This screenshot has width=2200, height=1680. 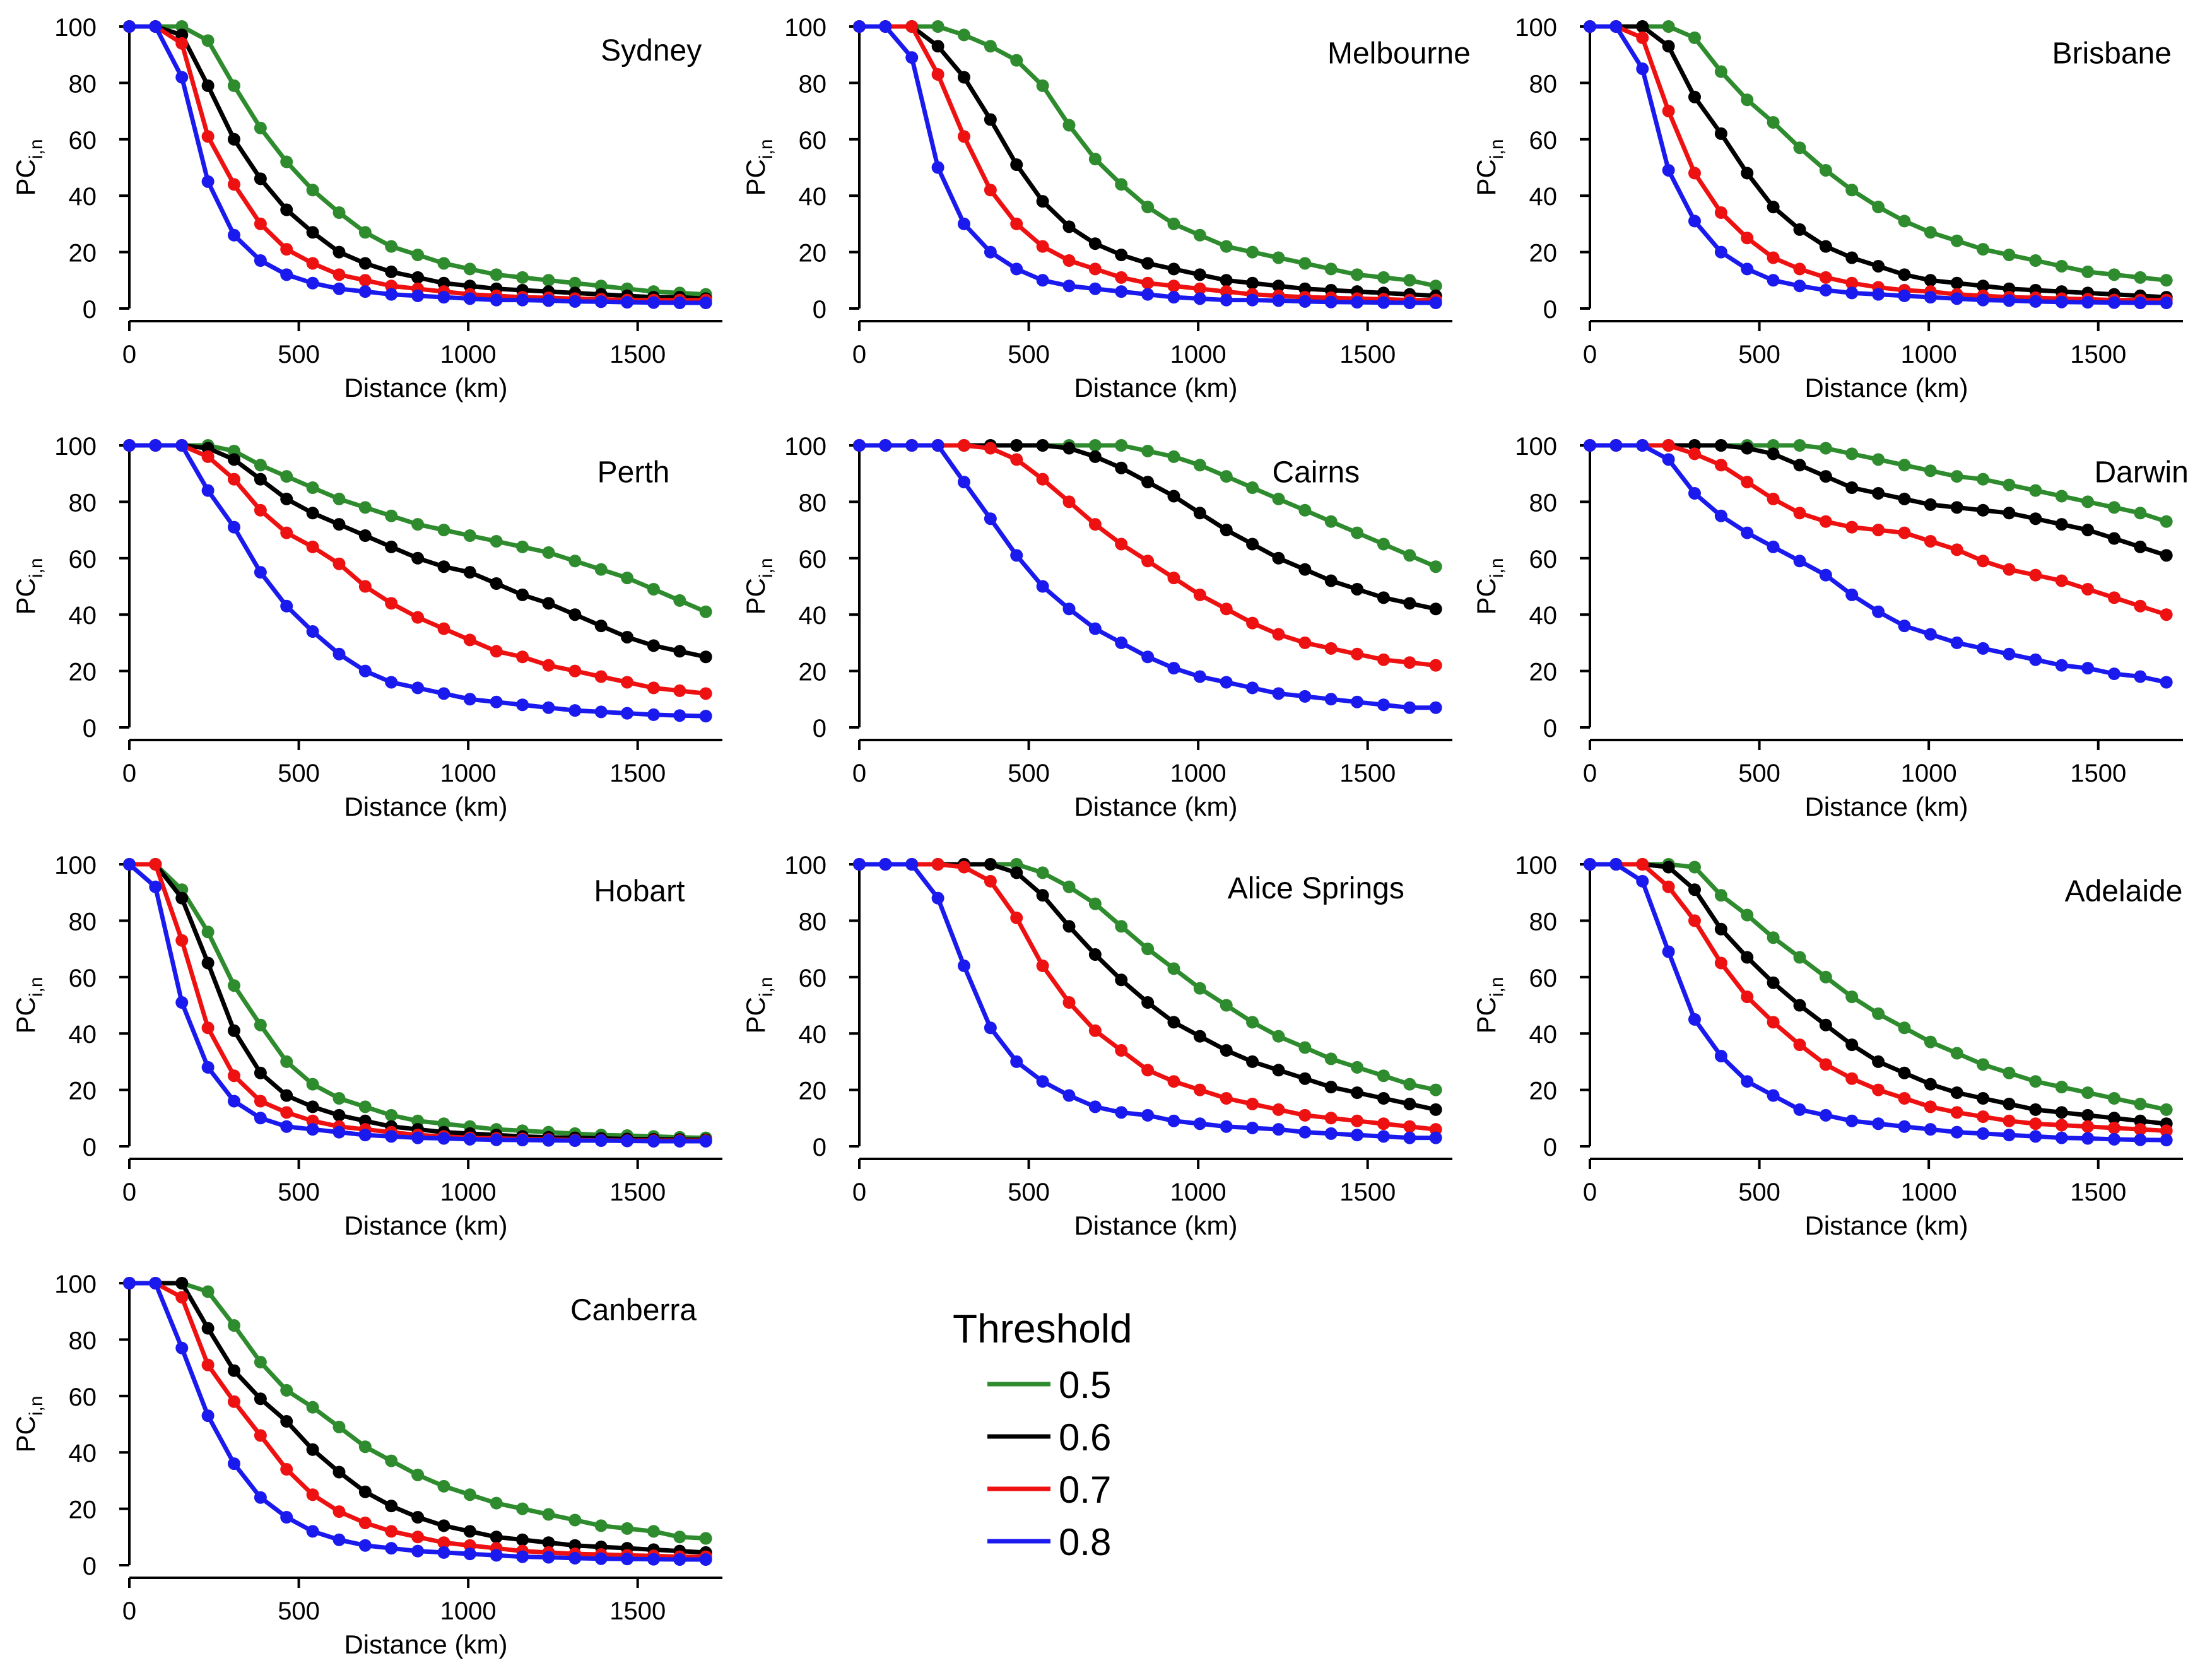 What do you see at coordinates (1316, 473) in the screenshot?
I see `panel-title: Cairns` at bounding box center [1316, 473].